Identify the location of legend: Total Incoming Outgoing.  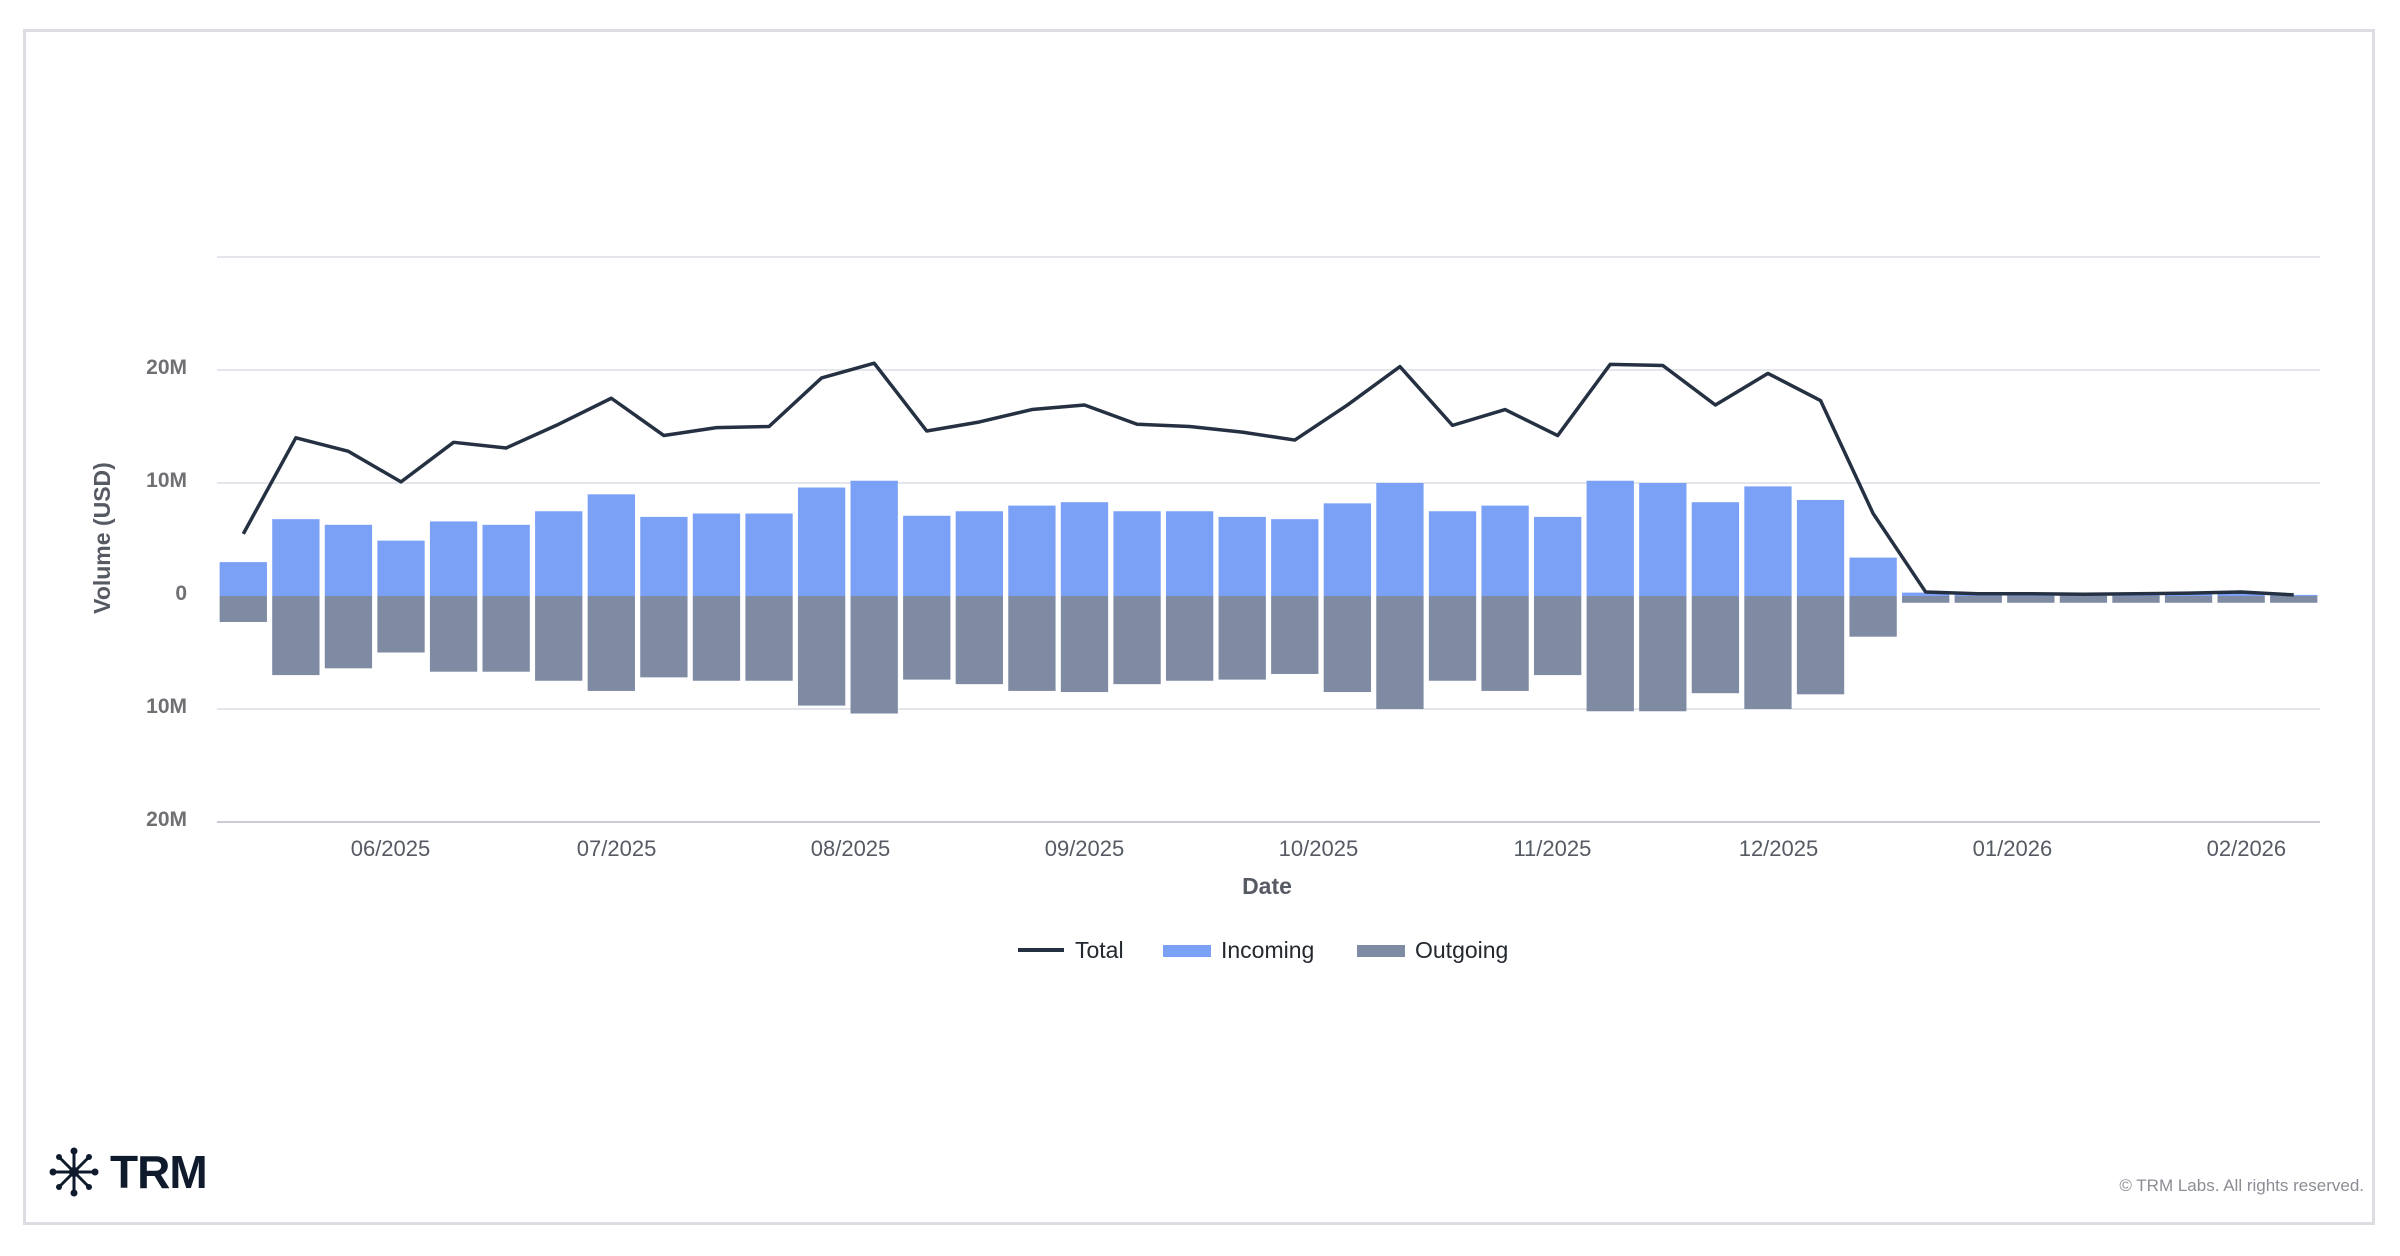
(1263, 950).